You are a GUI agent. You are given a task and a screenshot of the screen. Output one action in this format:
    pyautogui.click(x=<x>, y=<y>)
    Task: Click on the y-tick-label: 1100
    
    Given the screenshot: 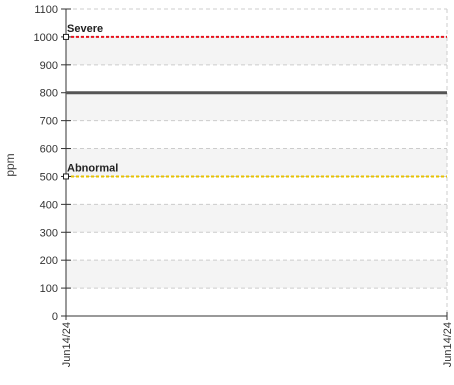 What is the action you would take?
    pyautogui.click(x=46, y=10)
    